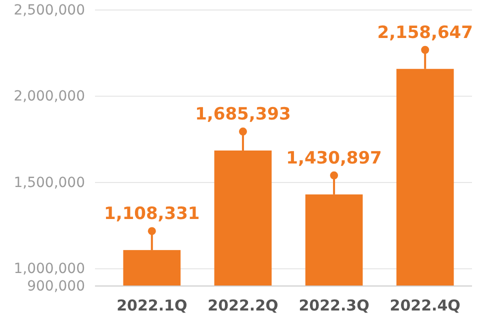  Describe the element at coordinates (152, 214) in the screenshot. I see `data-label: 1,108,331` at that location.